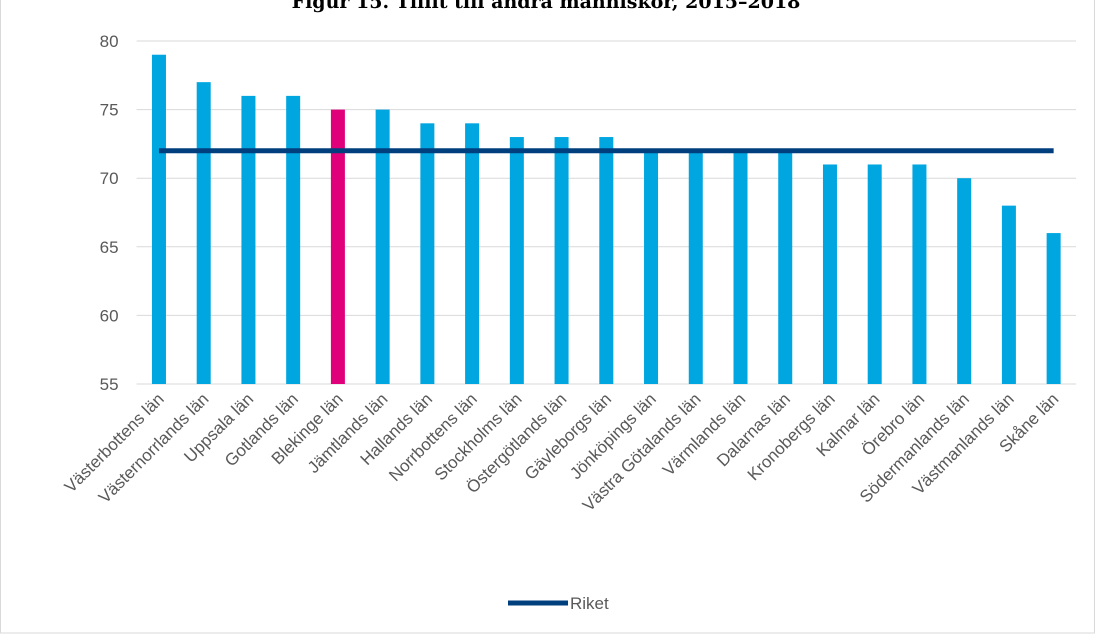 The height and width of the screenshot is (634, 1095). Describe the element at coordinates (589, 603) in the screenshot. I see `legend-label: Riket` at that location.